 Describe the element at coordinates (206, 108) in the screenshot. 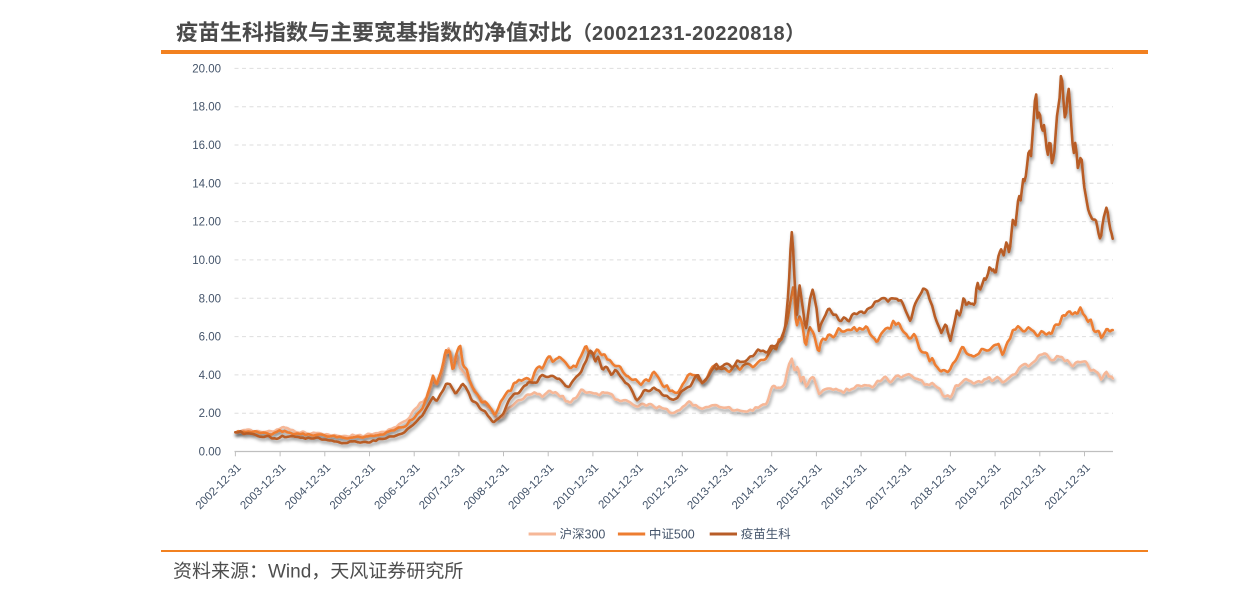

I see `svg-text: 18.00` at that location.